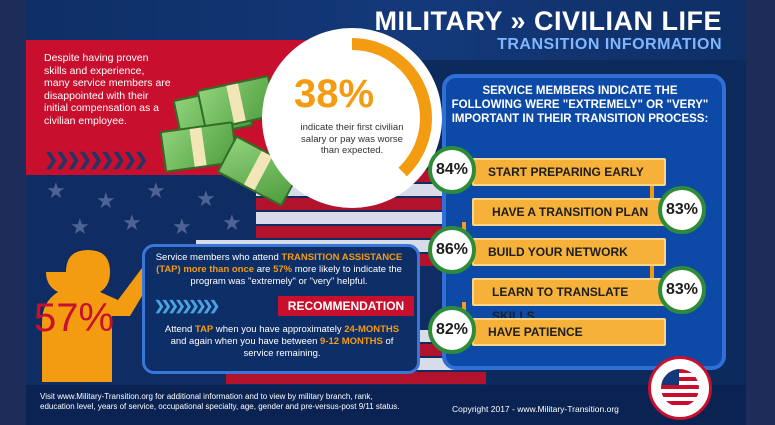 Image resolution: width=775 pixels, height=425 pixels. Describe the element at coordinates (96, 159) in the screenshot. I see `chevron-arrows-icon: ❯❯❯❯❯❯❯❯❯` at that location.